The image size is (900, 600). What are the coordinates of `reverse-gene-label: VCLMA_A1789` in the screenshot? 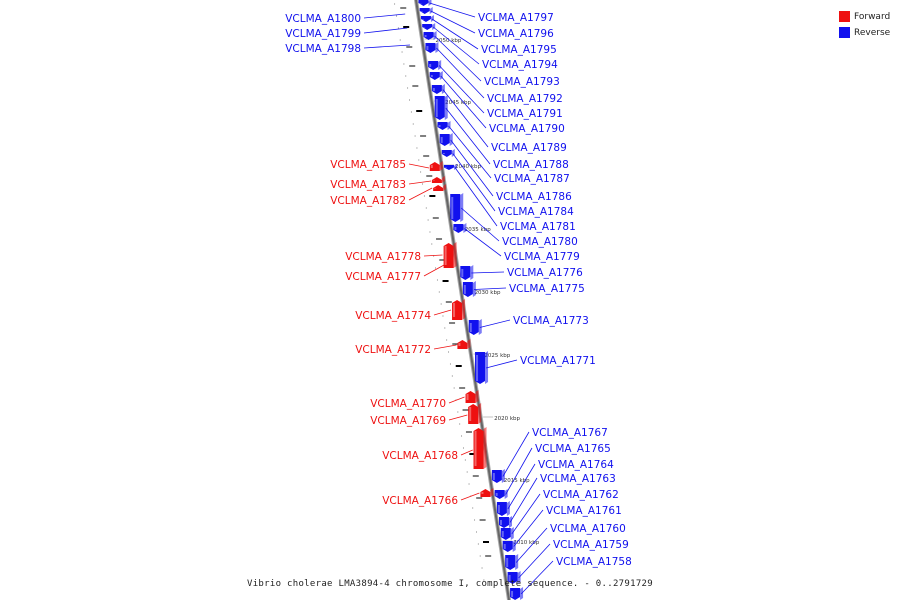 It's located at (529, 148).